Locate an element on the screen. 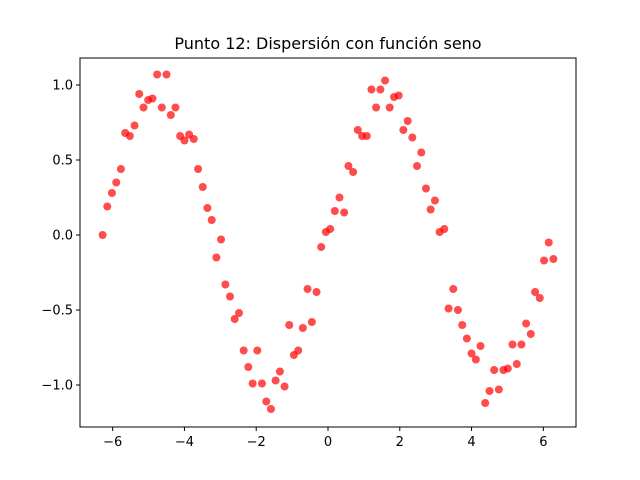 The width and height of the screenshot is (640, 480). x-tick-label: 4 is located at coordinates (471, 442).